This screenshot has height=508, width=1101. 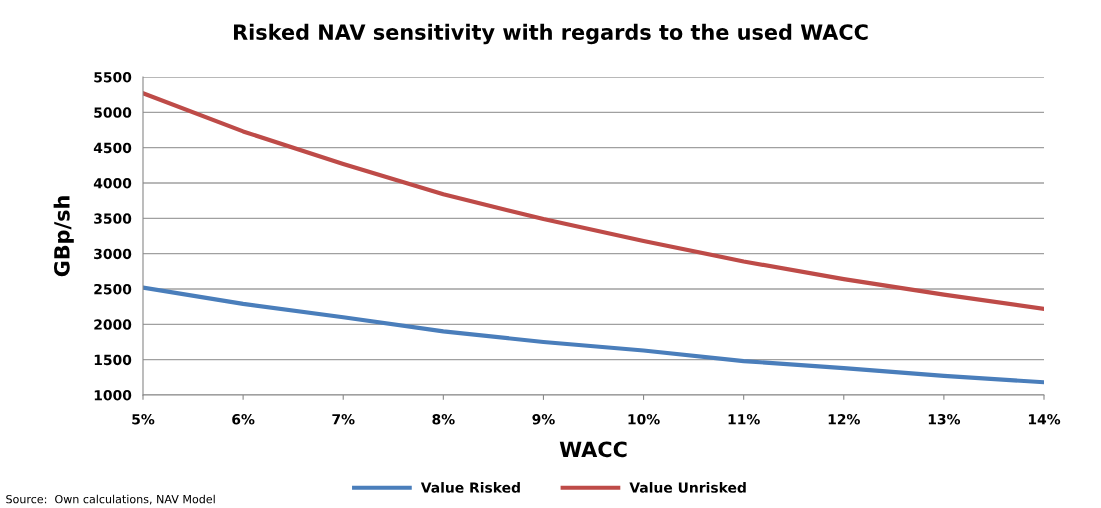 What do you see at coordinates (944, 419) in the screenshot?
I see `x-tick-label: 13%` at bounding box center [944, 419].